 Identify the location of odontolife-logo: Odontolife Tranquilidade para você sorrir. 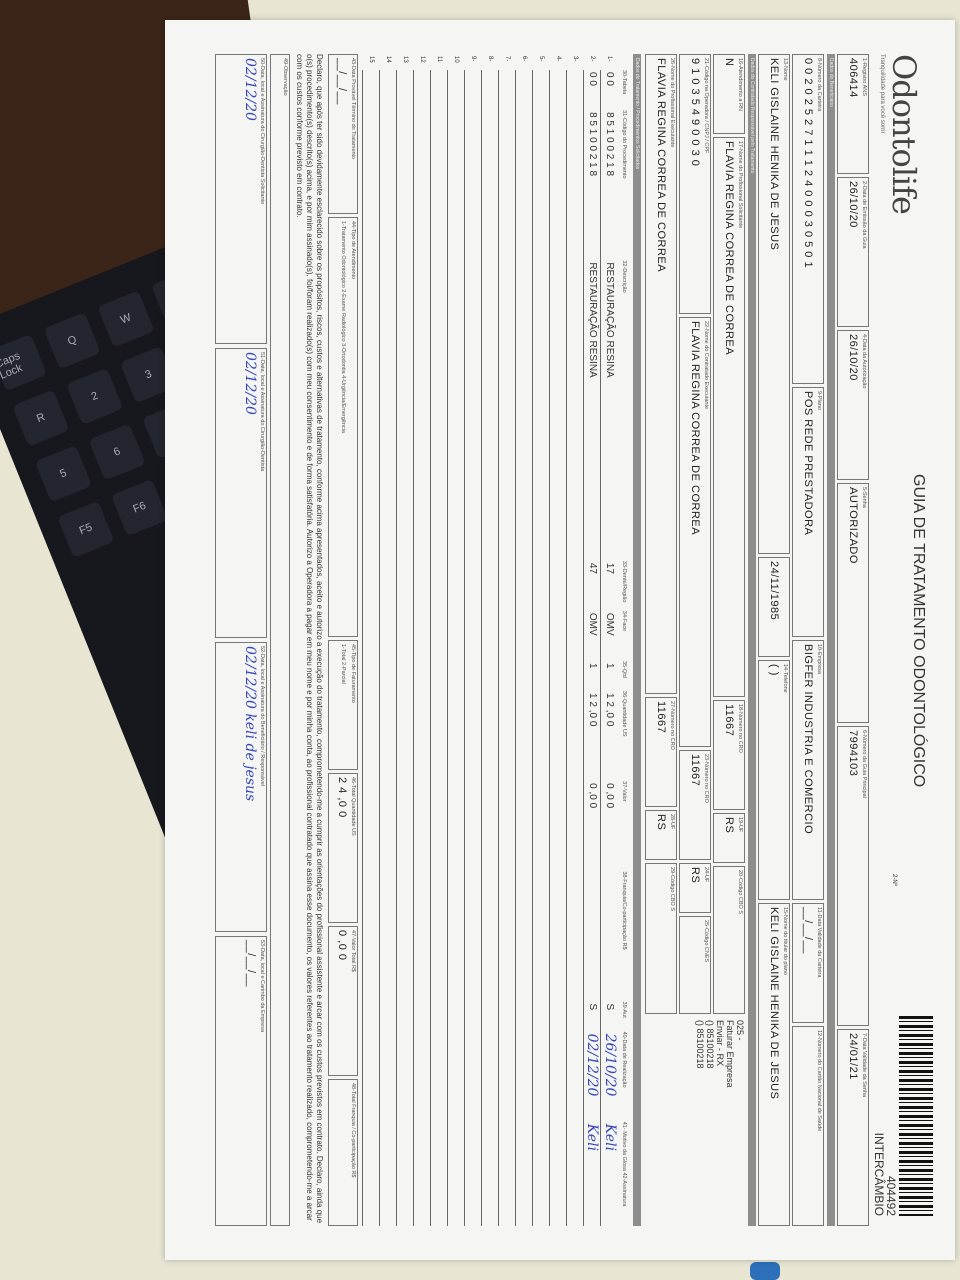
(901, 134).